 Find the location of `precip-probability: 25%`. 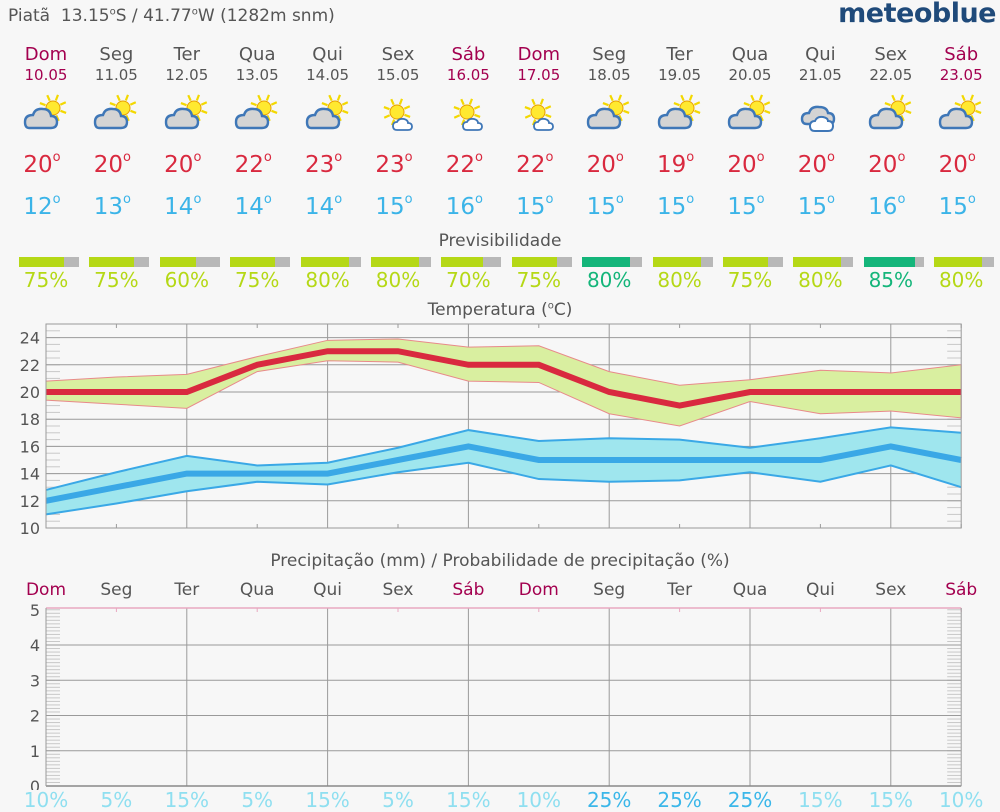

precip-probability: 25% is located at coordinates (609, 800).